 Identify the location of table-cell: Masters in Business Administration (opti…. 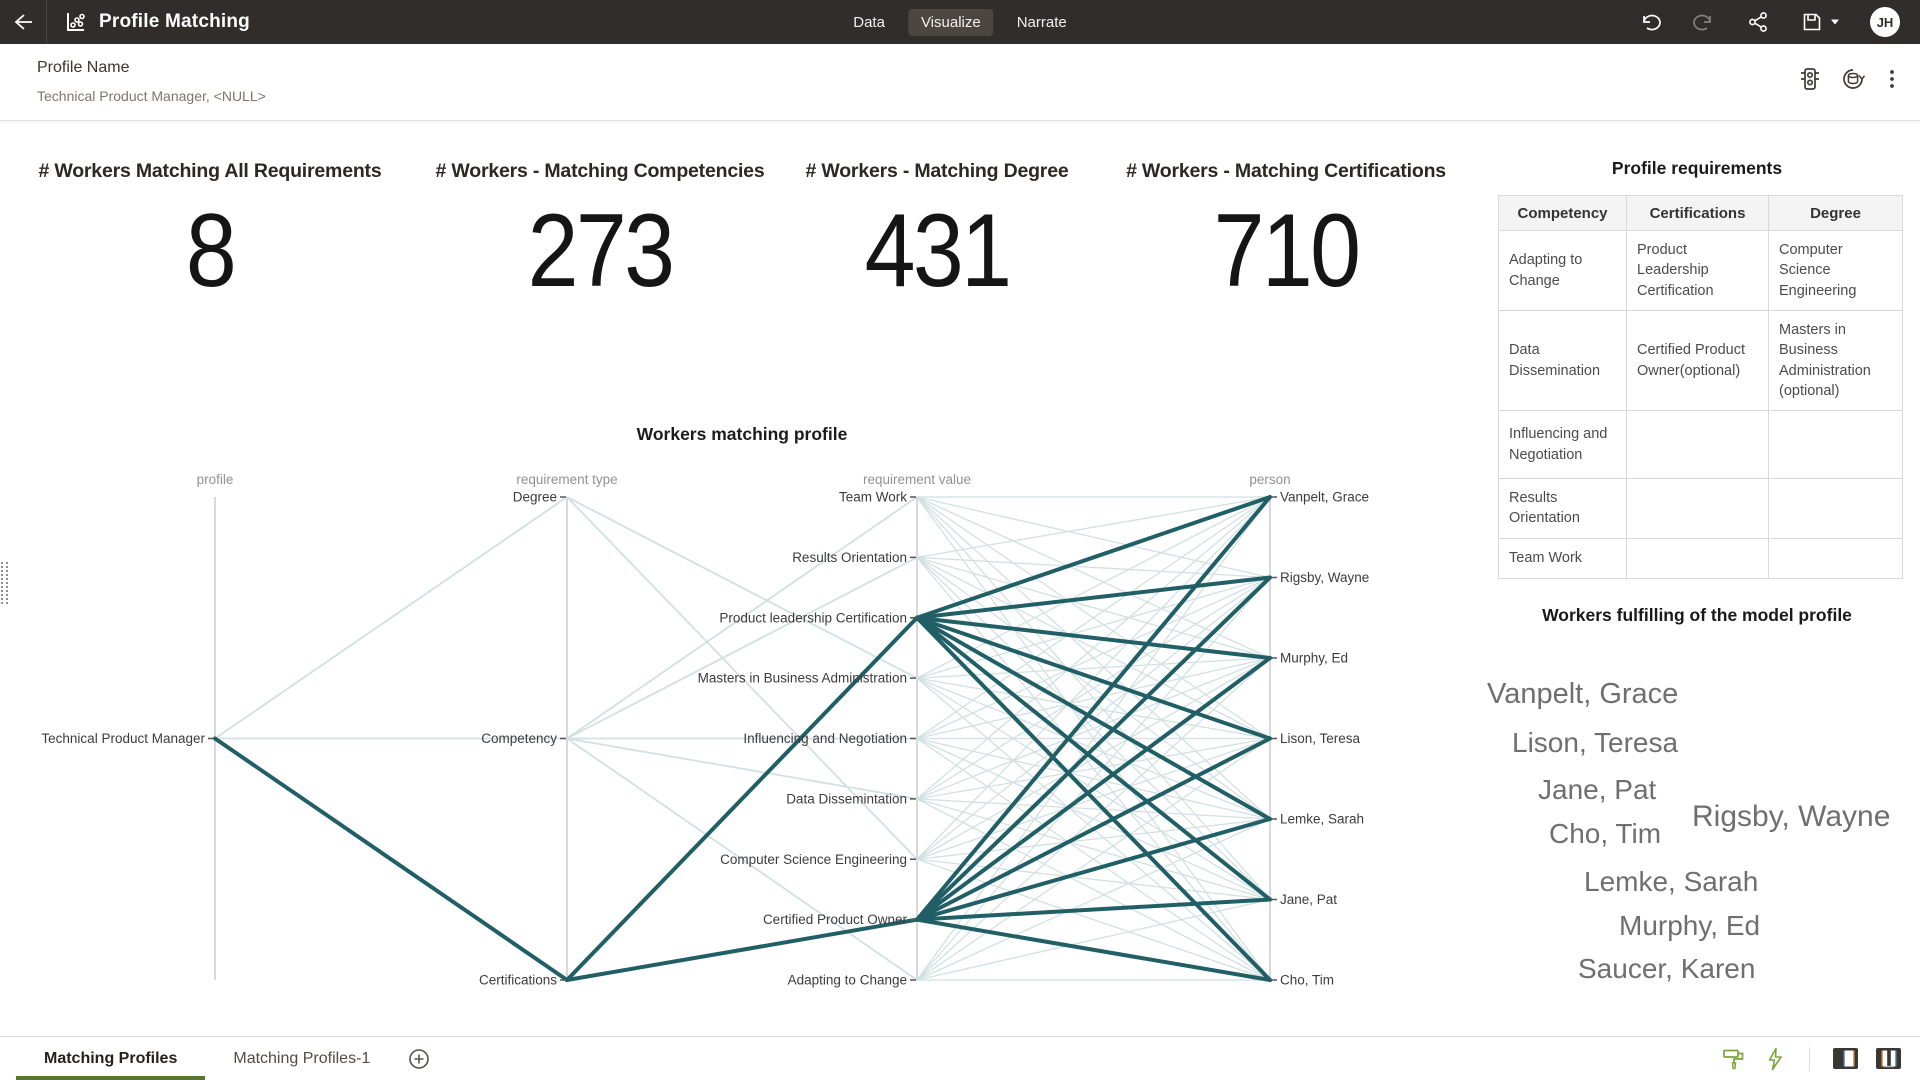
(1835, 360).